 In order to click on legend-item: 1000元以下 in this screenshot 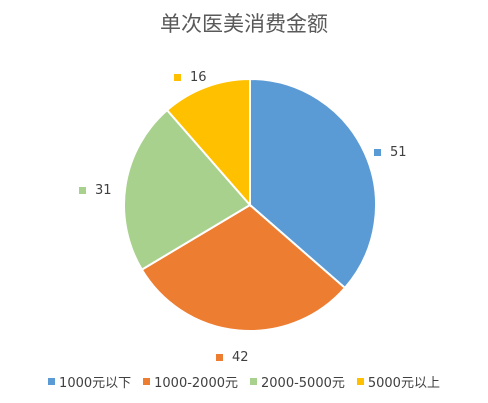, I will do `click(89, 381)`.